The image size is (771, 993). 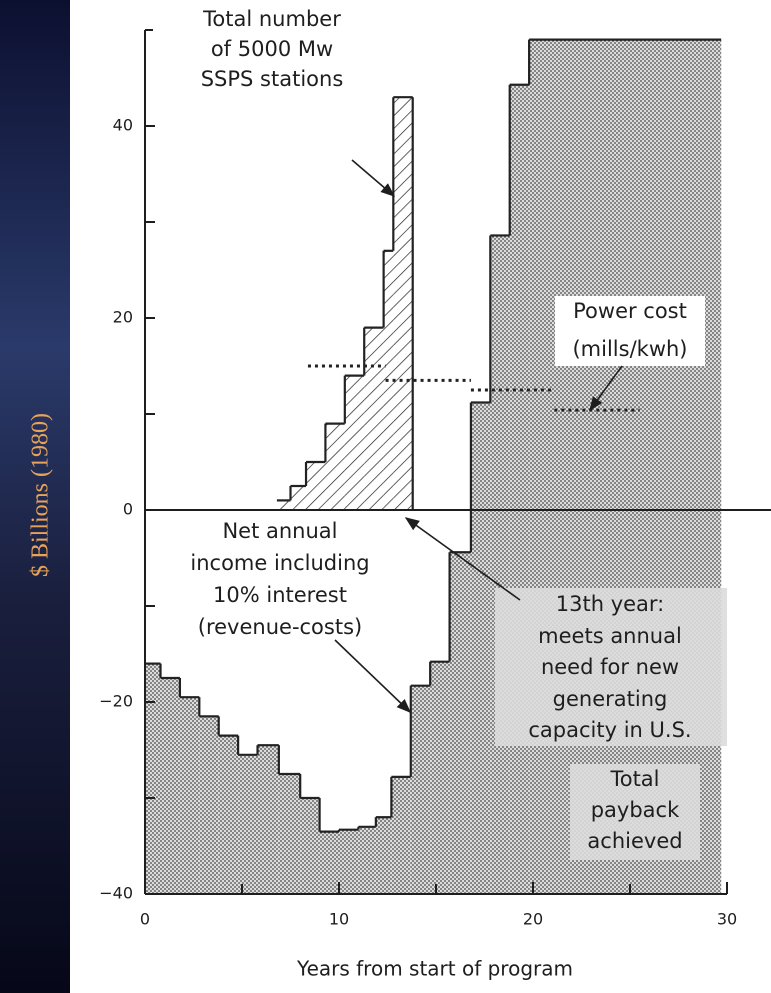 I want to click on annotation: (revenue-costs), so click(x=280, y=627).